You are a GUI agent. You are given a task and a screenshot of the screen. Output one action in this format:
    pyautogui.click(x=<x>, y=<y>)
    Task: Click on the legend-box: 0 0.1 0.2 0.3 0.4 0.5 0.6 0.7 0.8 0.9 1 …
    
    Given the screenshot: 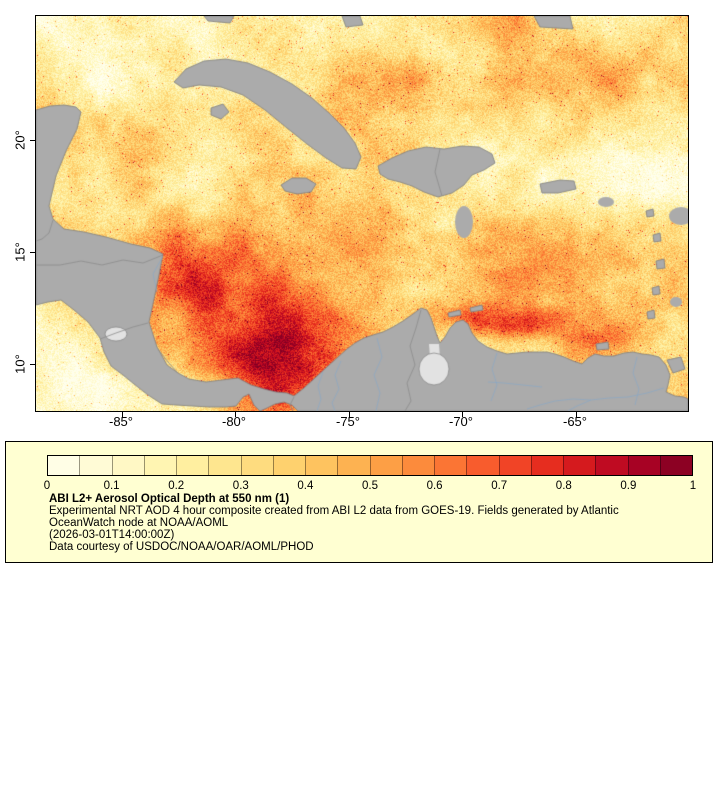 What is the action you would take?
    pyautogui.click(x=359, y=502)
    